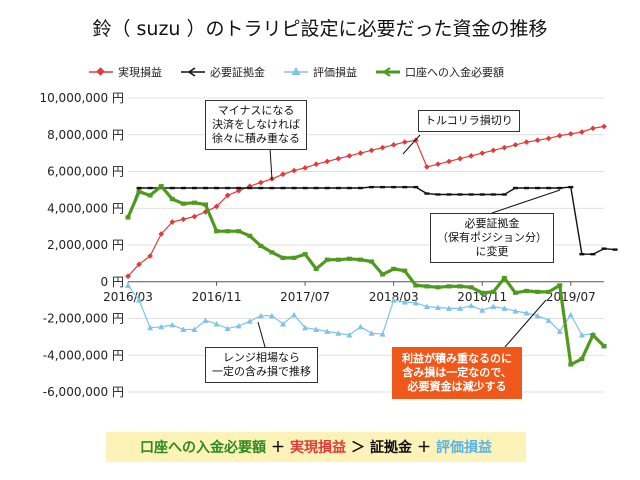 This screenshot has width=640, height=480. I want to click on x-tick-label: 2019/07, so click(571, 297).